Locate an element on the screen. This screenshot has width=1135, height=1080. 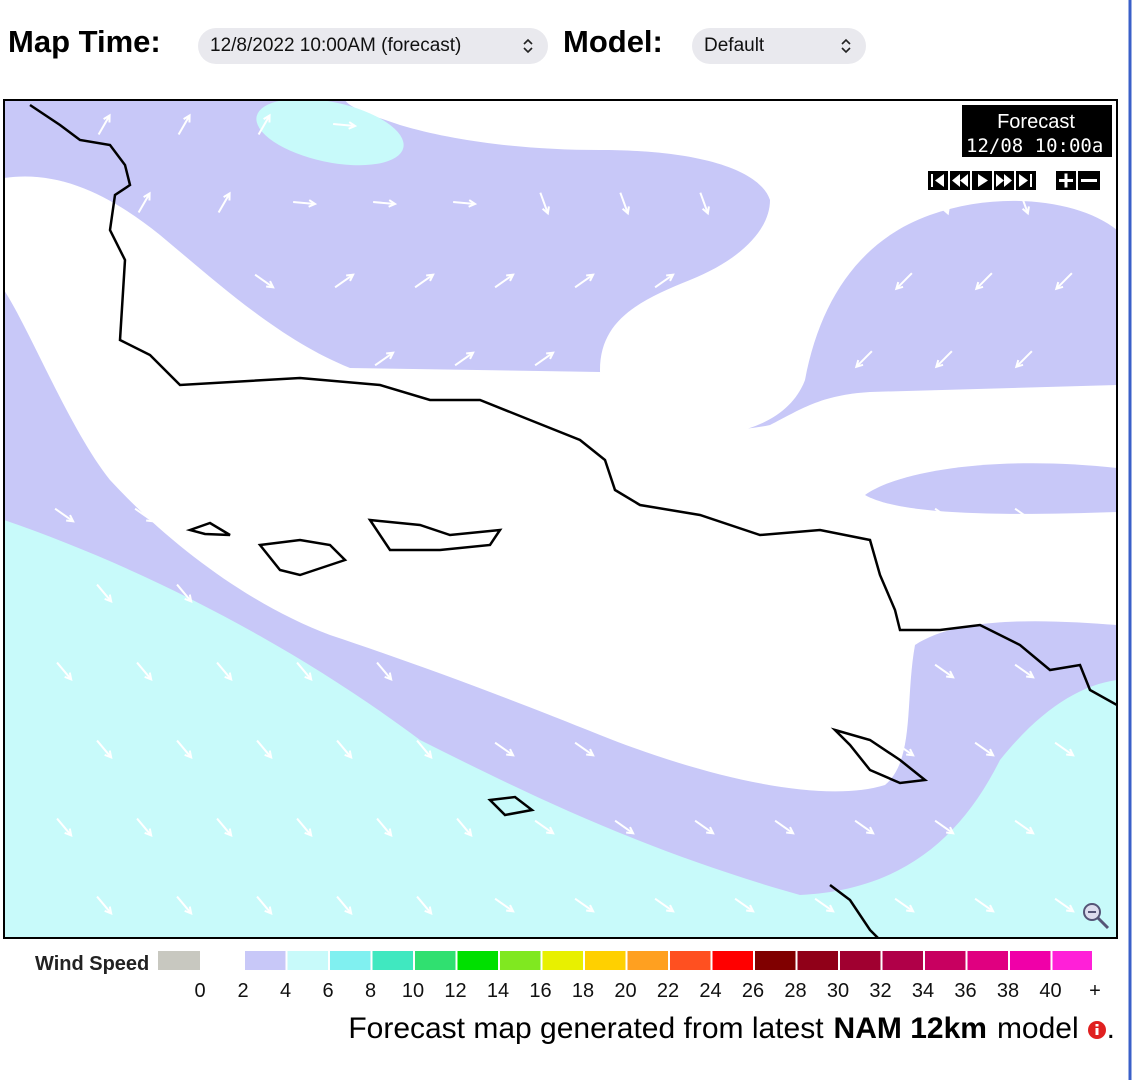
map-time-select: 12/8/2022 10:00AM (forecast) is located at coordinates (373, 46).